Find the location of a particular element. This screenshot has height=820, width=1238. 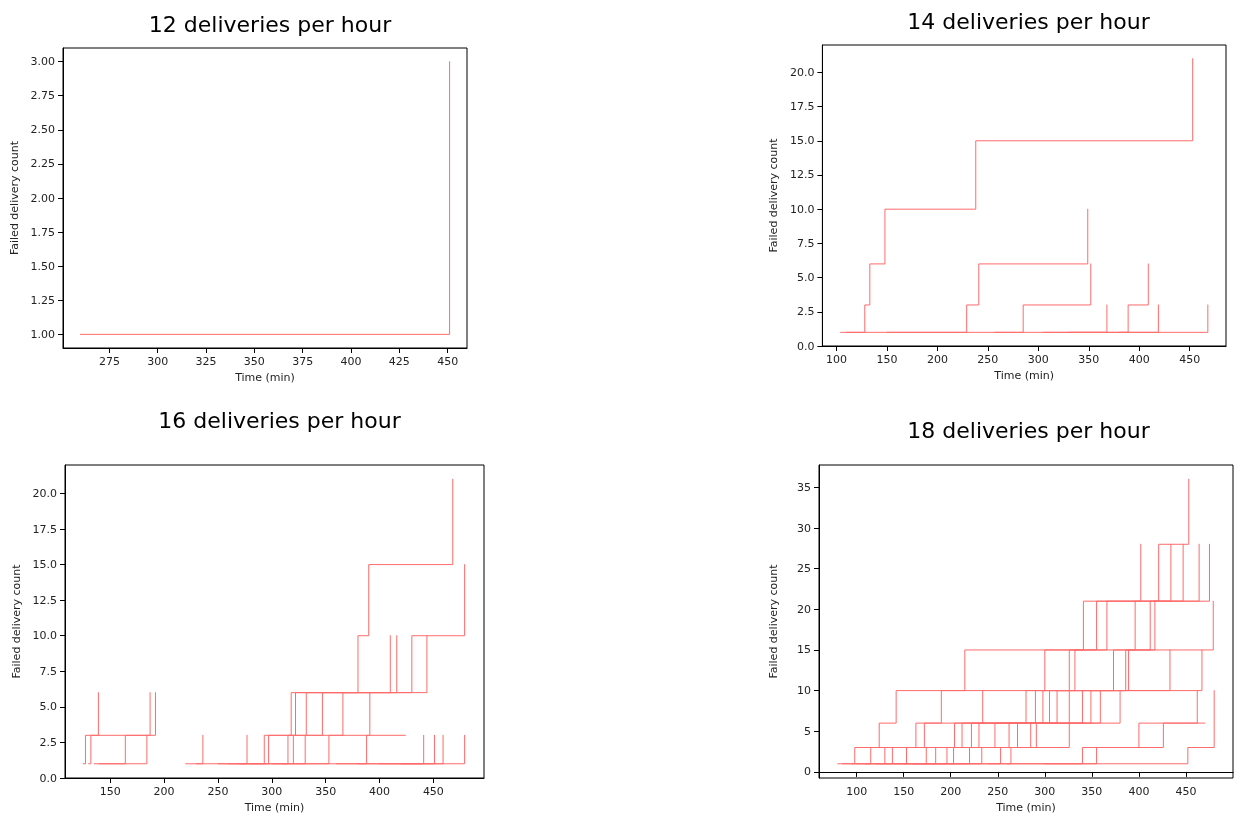

y-tick-label: 0 is located at coordinates (807, 772).